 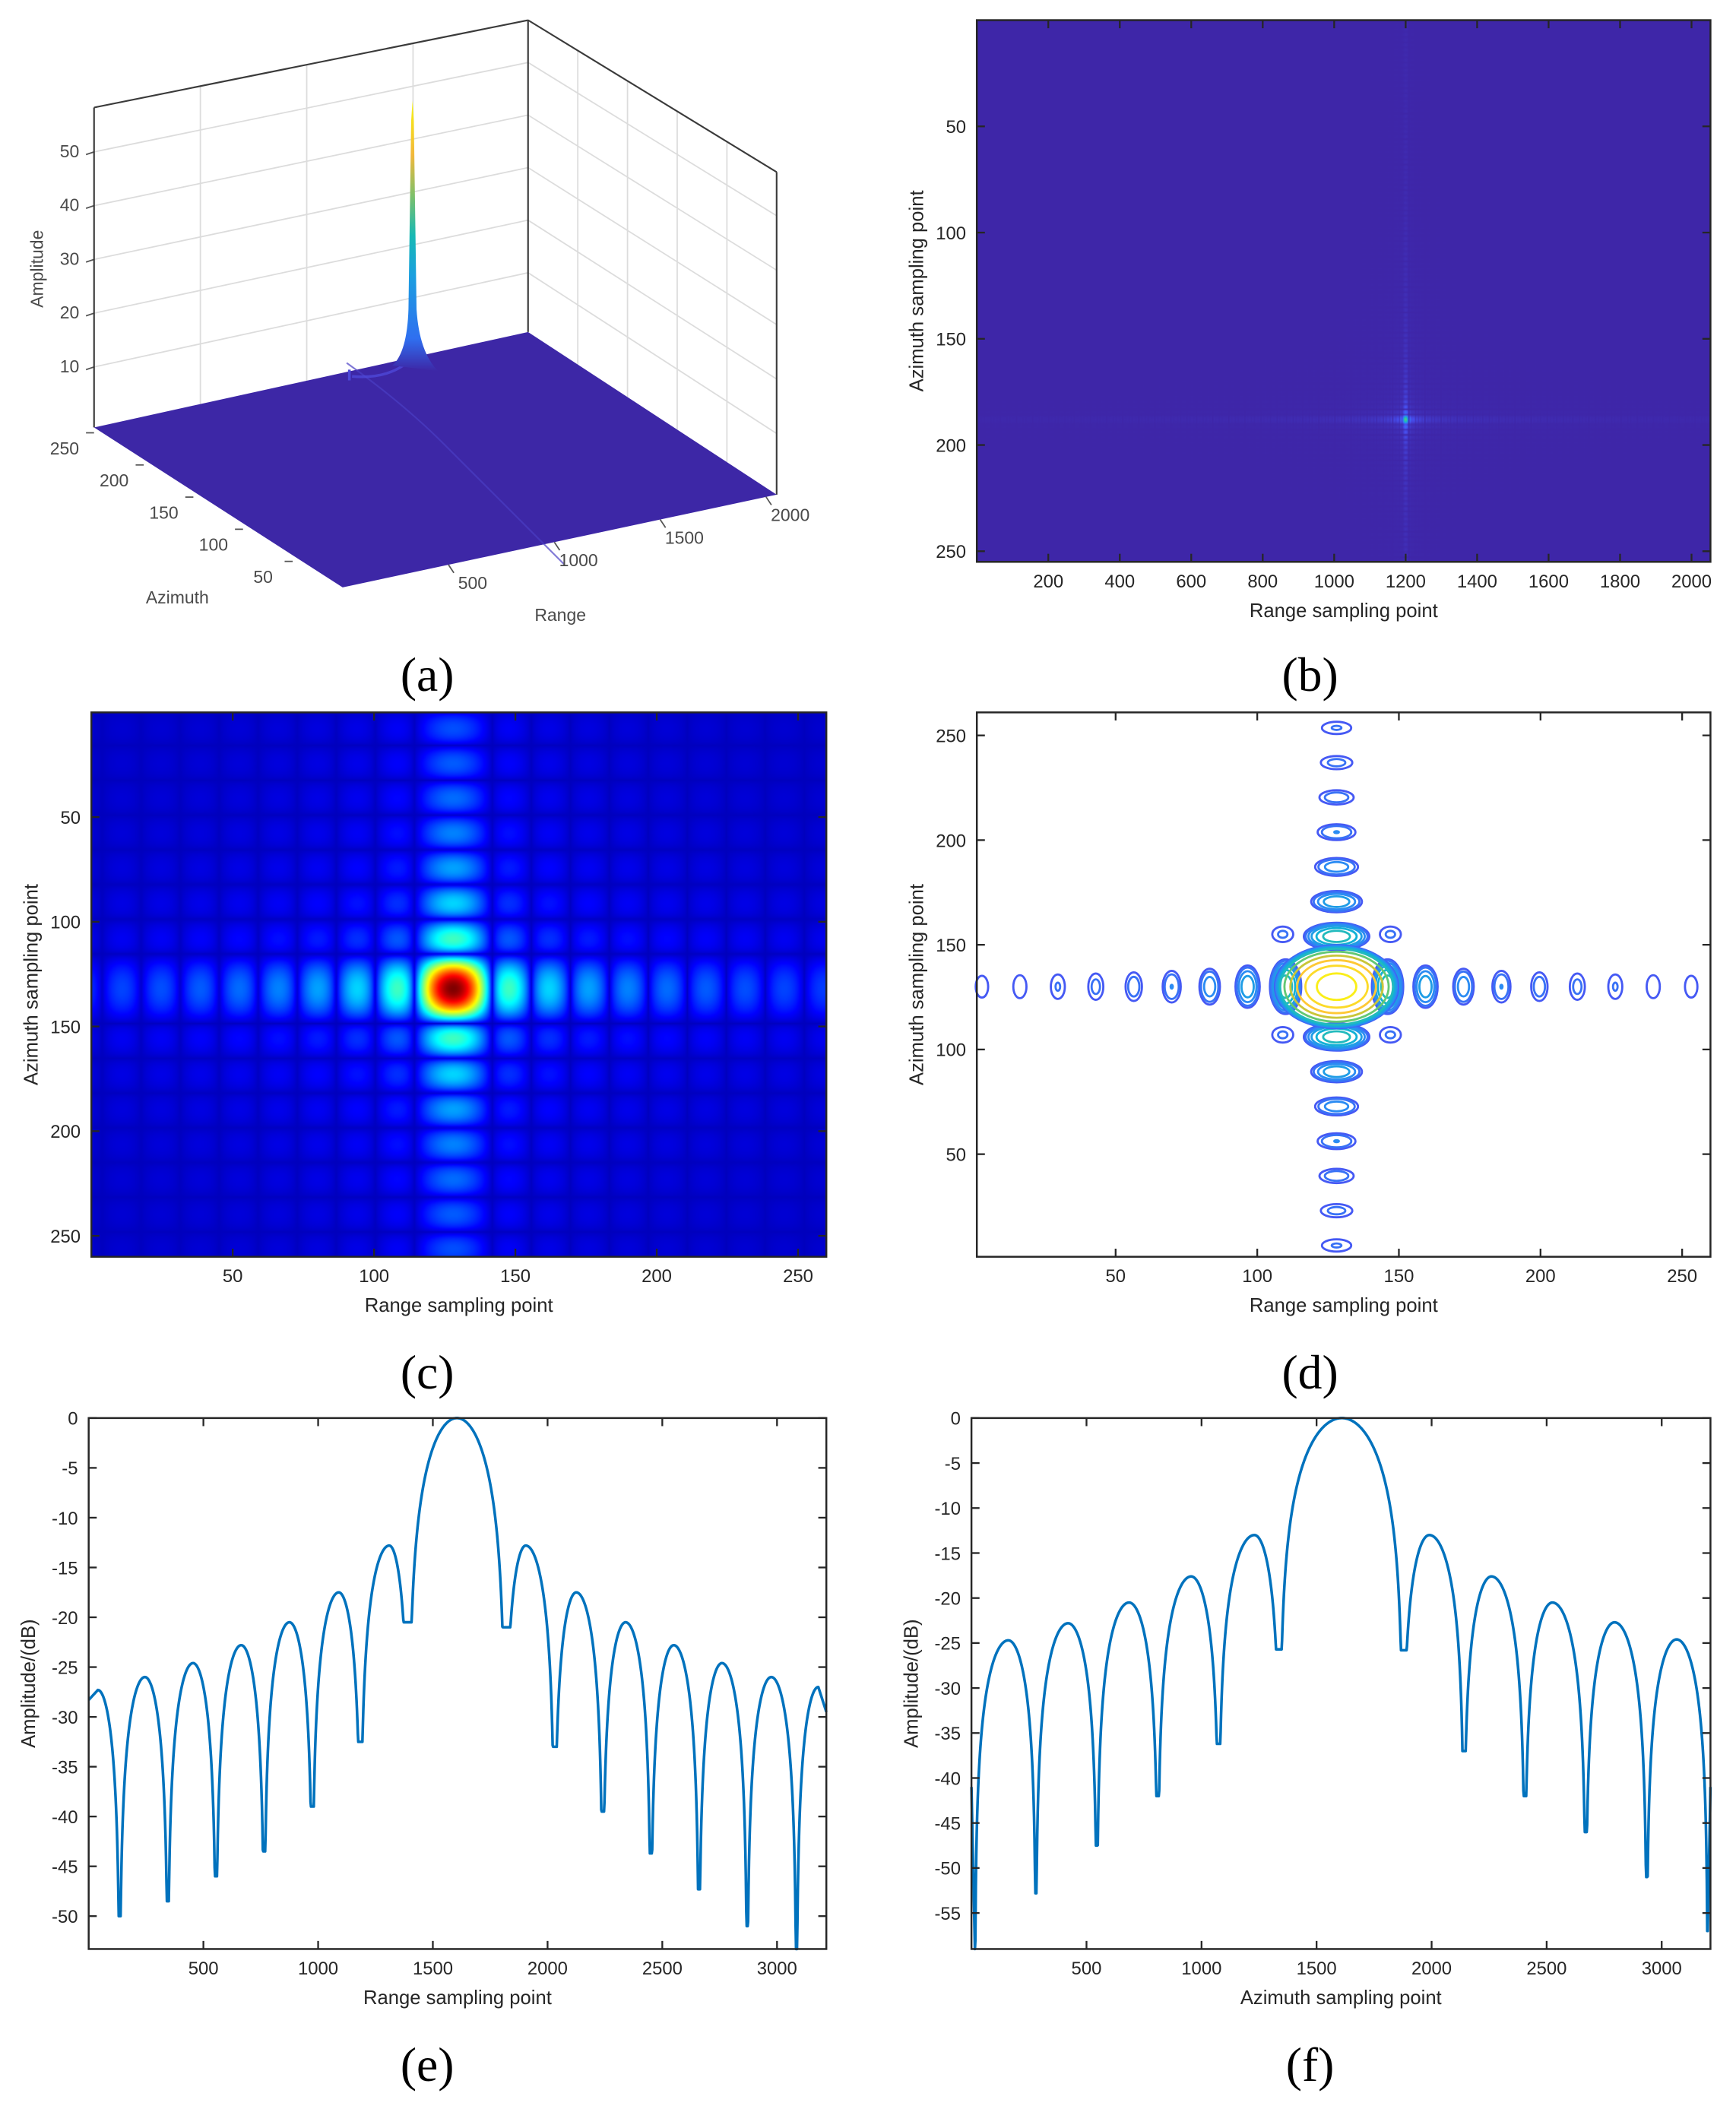 What do you see at coordinates (1310, 2065) in the screenshot?
I see `panel-label-f: (f)` at bounding box center [1310, 2065].